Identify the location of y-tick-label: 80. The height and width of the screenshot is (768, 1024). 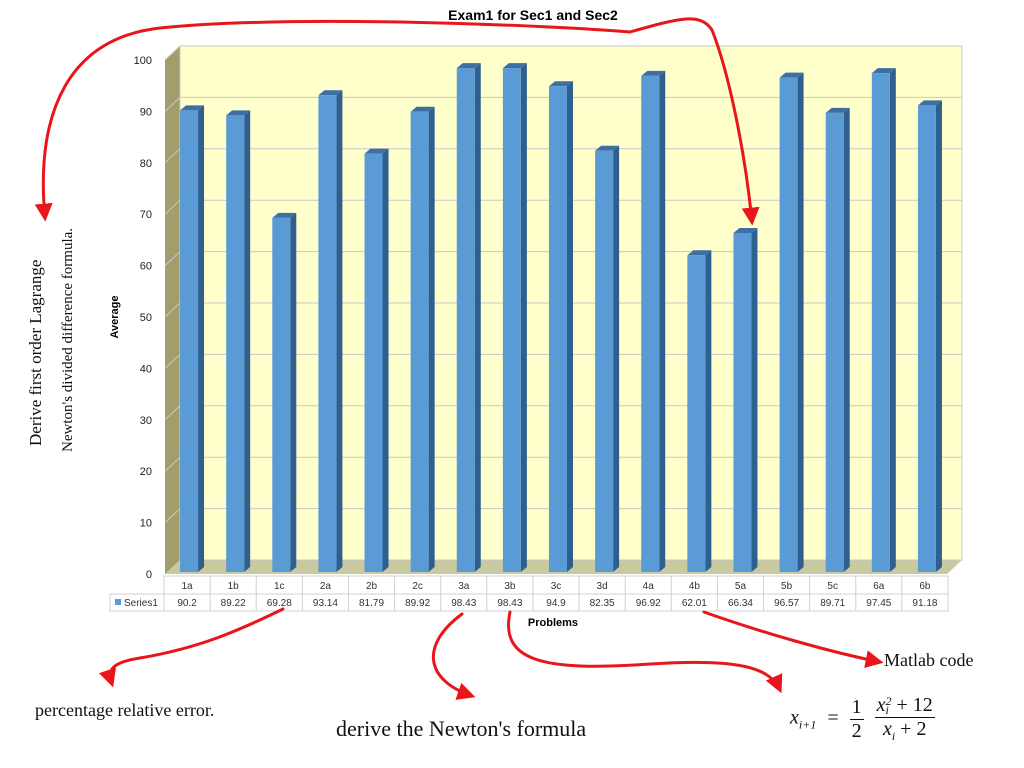
(146, 164).